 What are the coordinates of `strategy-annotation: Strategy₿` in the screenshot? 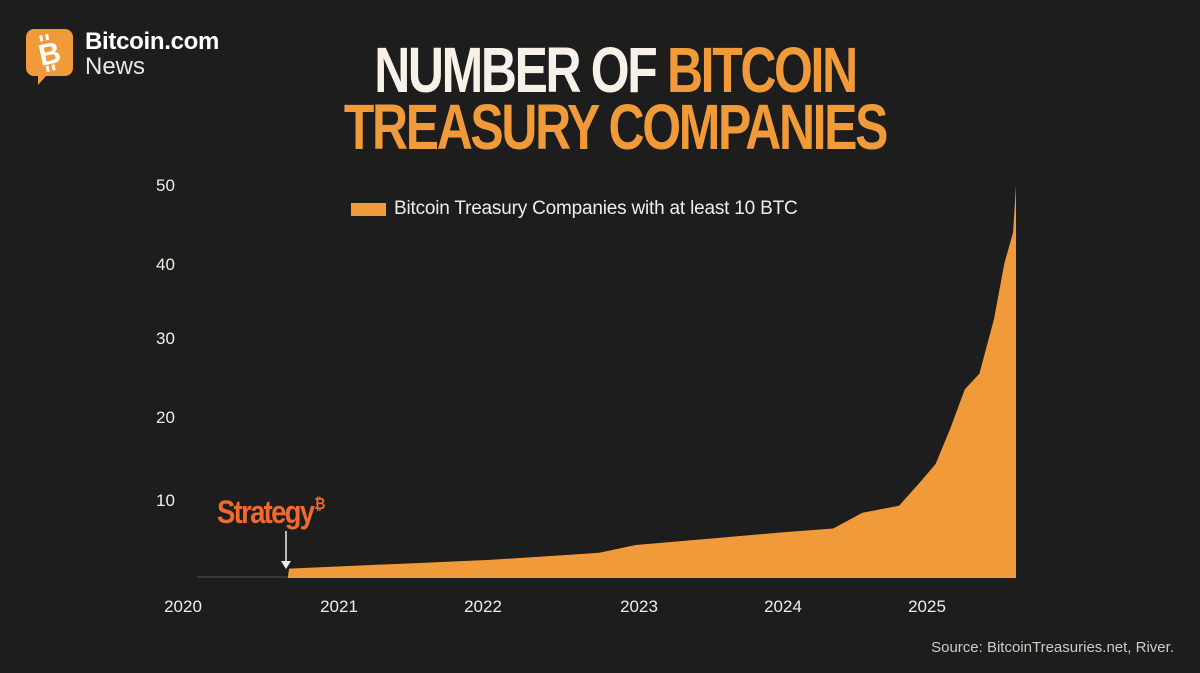 It's located at (271, 512).